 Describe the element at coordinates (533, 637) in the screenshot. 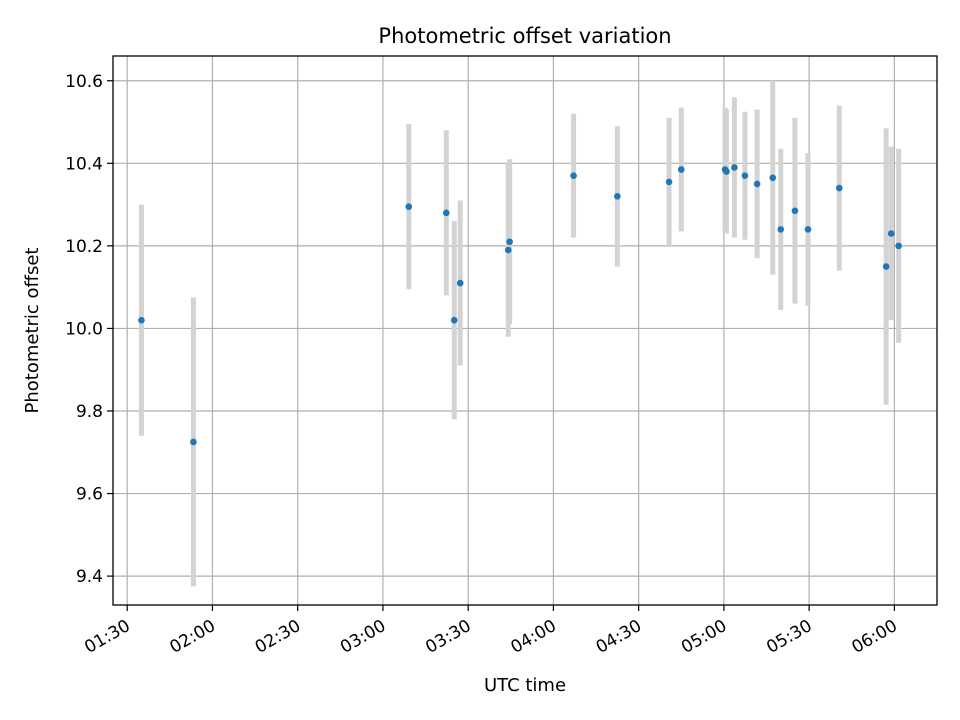

I see `x-tick-label: 04:00` at that location.